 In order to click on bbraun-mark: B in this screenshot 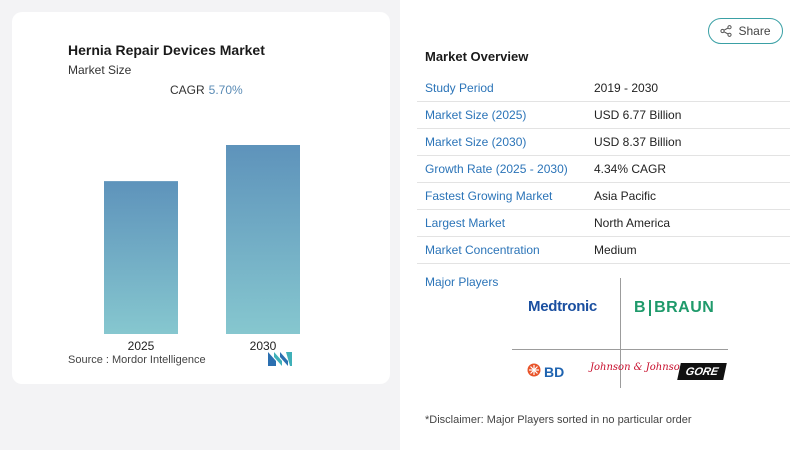, I will do `click(640, 307)`.